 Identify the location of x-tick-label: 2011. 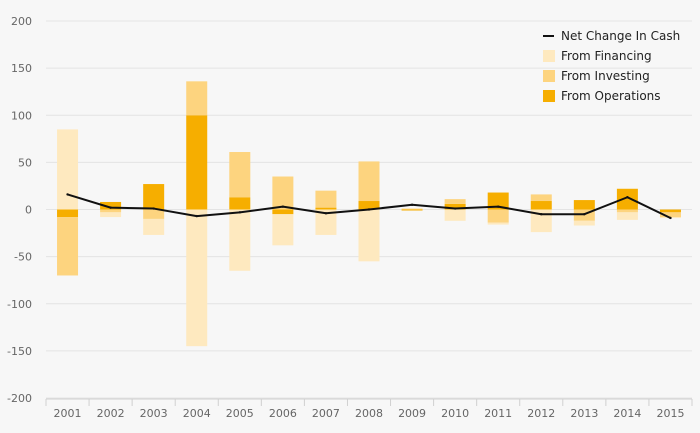
(498, 413).